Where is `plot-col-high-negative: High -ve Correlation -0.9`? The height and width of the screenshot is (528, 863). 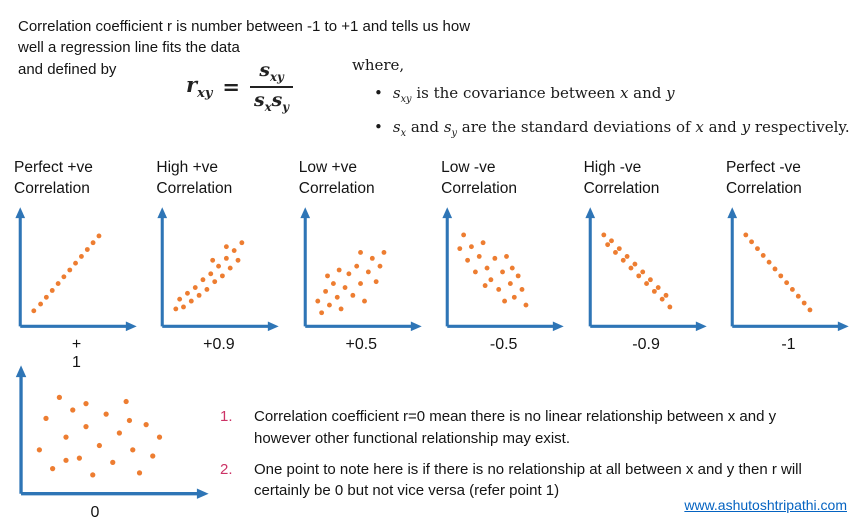
plot-col-high-negative: High -ve Correlation -0.9 is located at coordinates (646, 265).